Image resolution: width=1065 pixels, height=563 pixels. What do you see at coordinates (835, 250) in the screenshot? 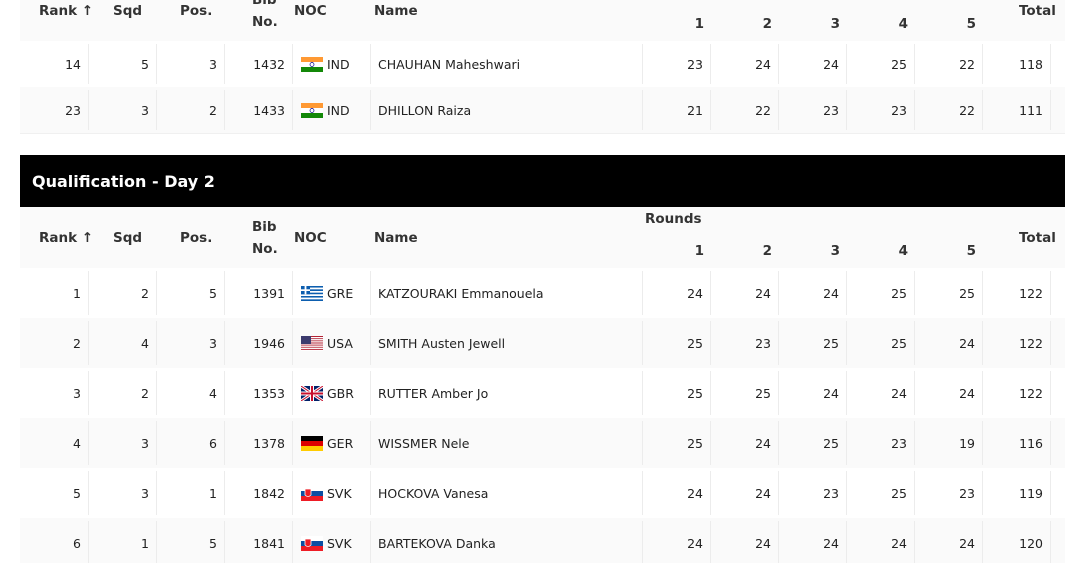
I see `round-number-header: 3` at bounding box center [835, 250].